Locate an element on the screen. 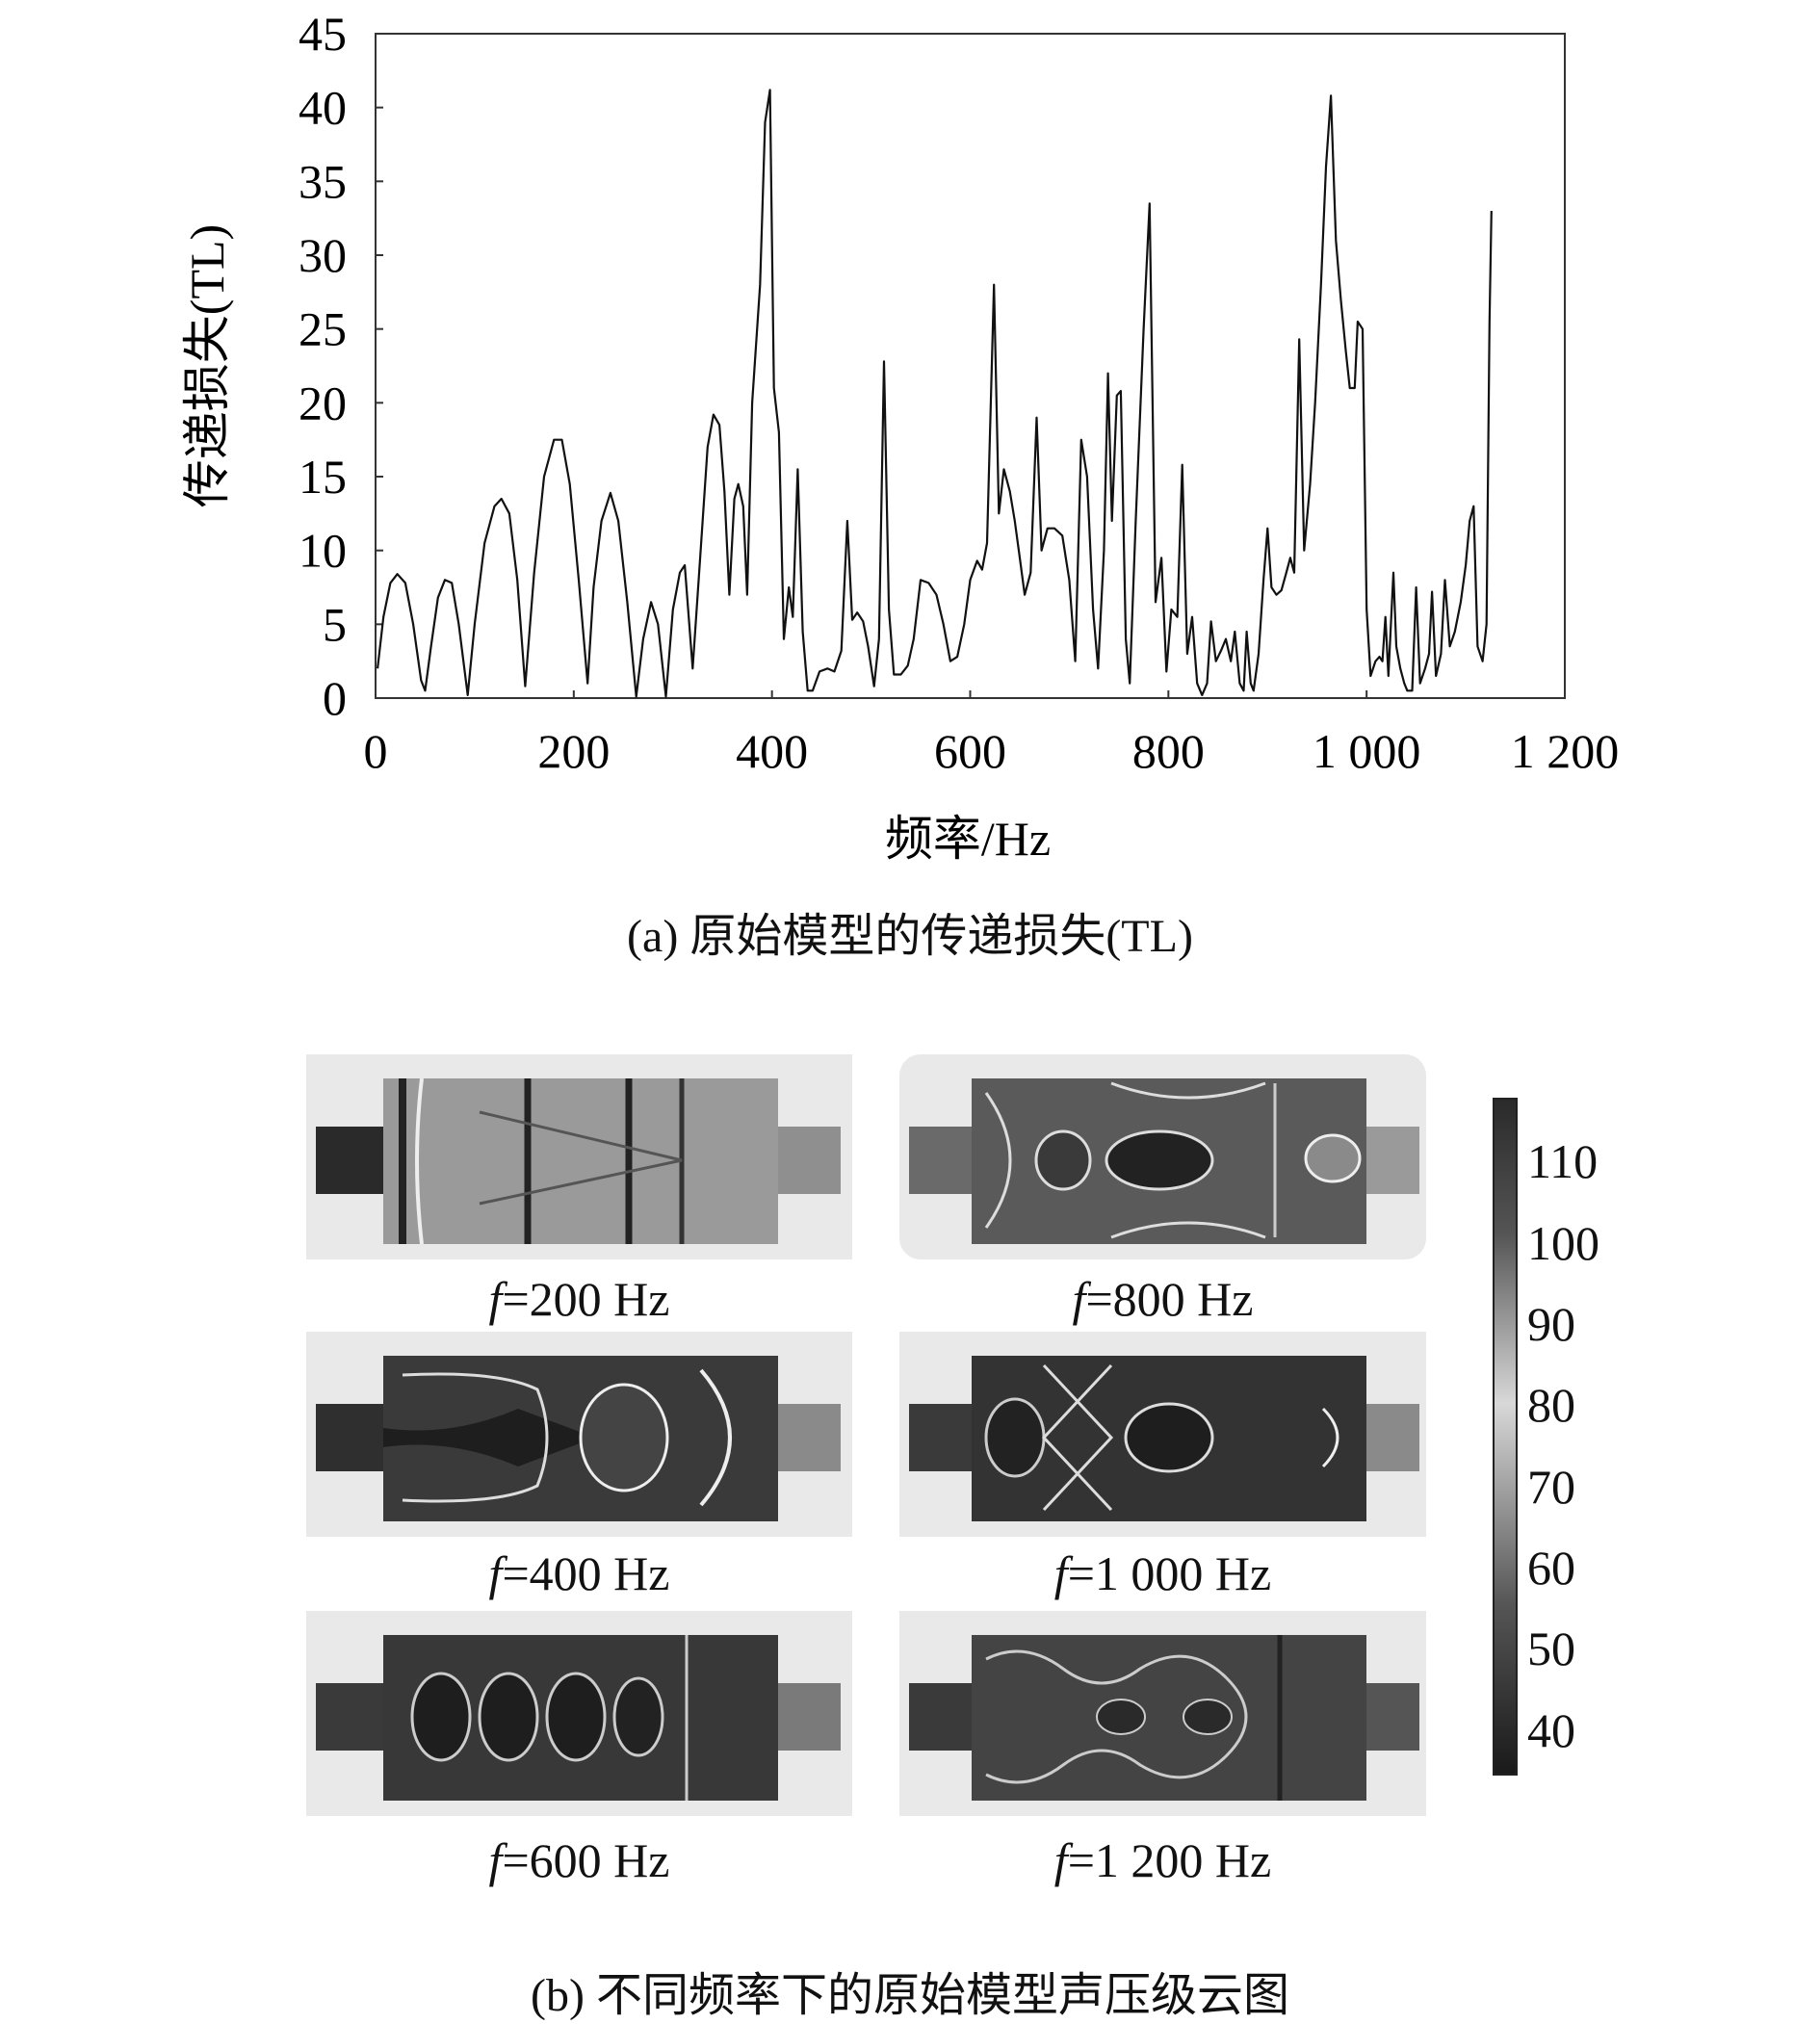 The image size is (1820, 2024). y-tick-label: 15 is located at coordinates (323, 477).